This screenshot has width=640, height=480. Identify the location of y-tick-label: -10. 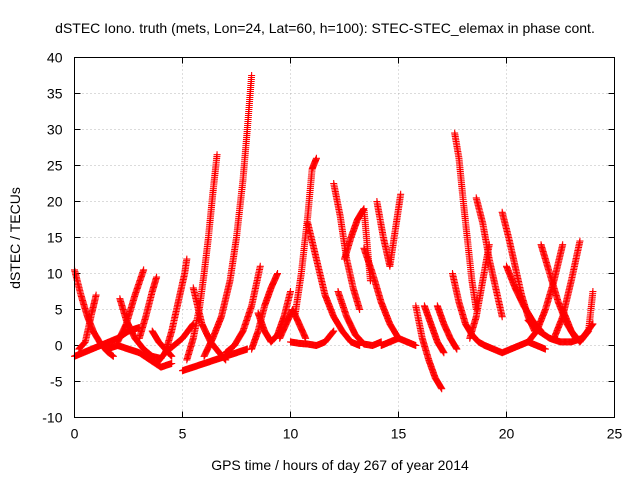
(52, 418).